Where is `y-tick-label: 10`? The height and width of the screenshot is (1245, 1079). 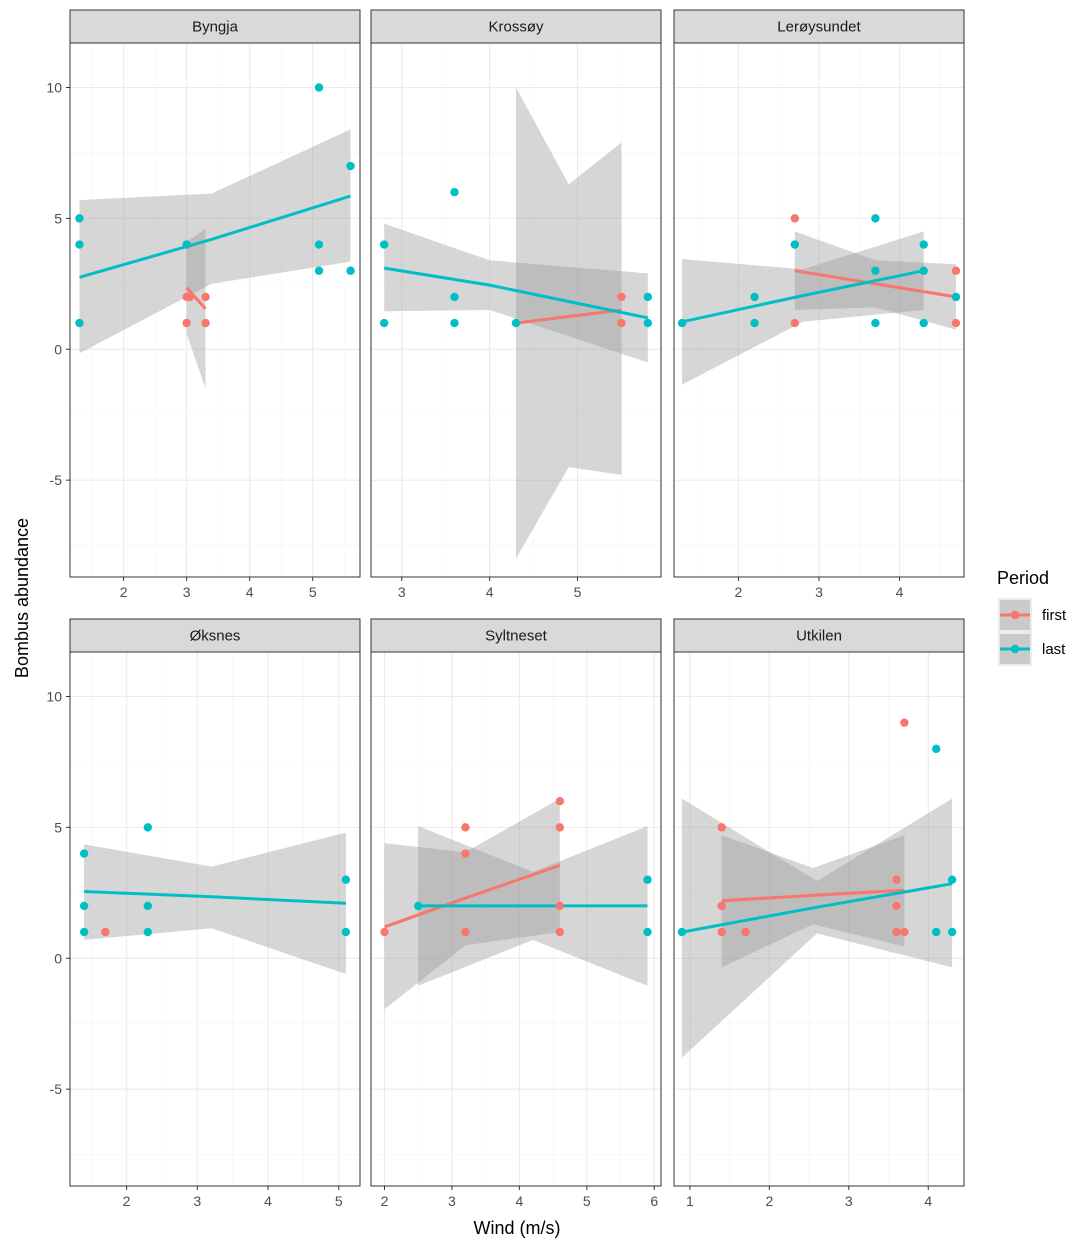
y-tick-label: 10 is located at coordinates (54, 697).